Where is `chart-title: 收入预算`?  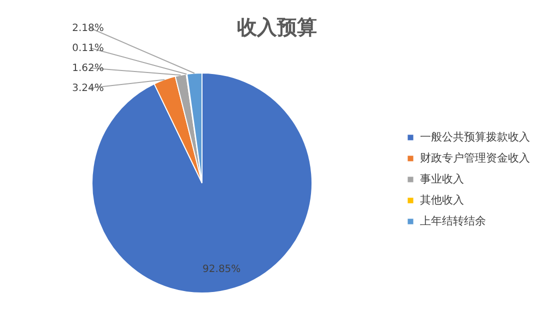 chart-title: 收入预算 is located at coordinates (277, 27).